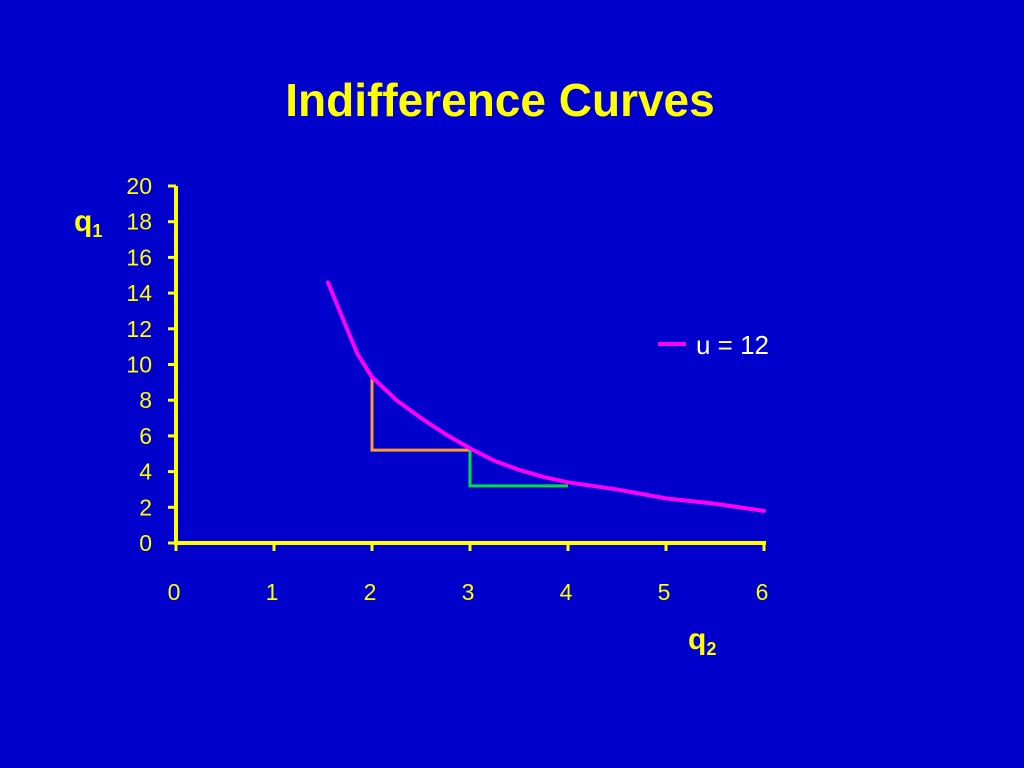 The height and width of the screenshot is (768, 1024). Describe the element at coordinates (145, 543) in the screenshot. I see `y-tick-label: 0` at that location.